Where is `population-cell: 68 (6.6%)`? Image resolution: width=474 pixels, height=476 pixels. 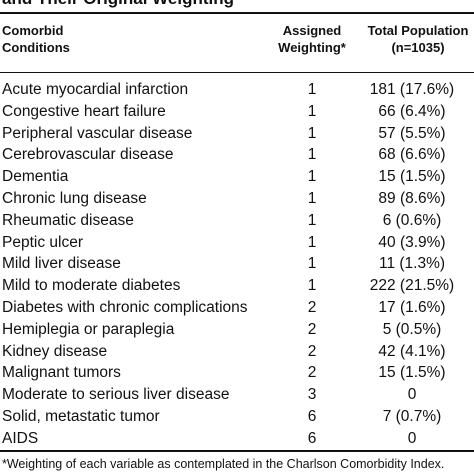
population-cell: 68 (6.6%) is located at coordinates (412, 155).